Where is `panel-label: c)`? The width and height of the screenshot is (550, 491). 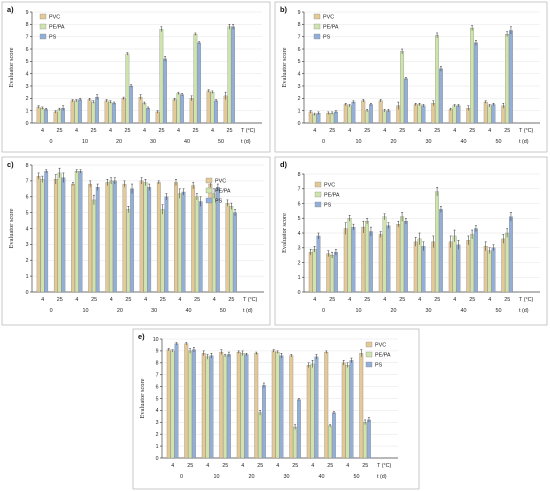
panel-label: c) is located at coordinates (10, 164).